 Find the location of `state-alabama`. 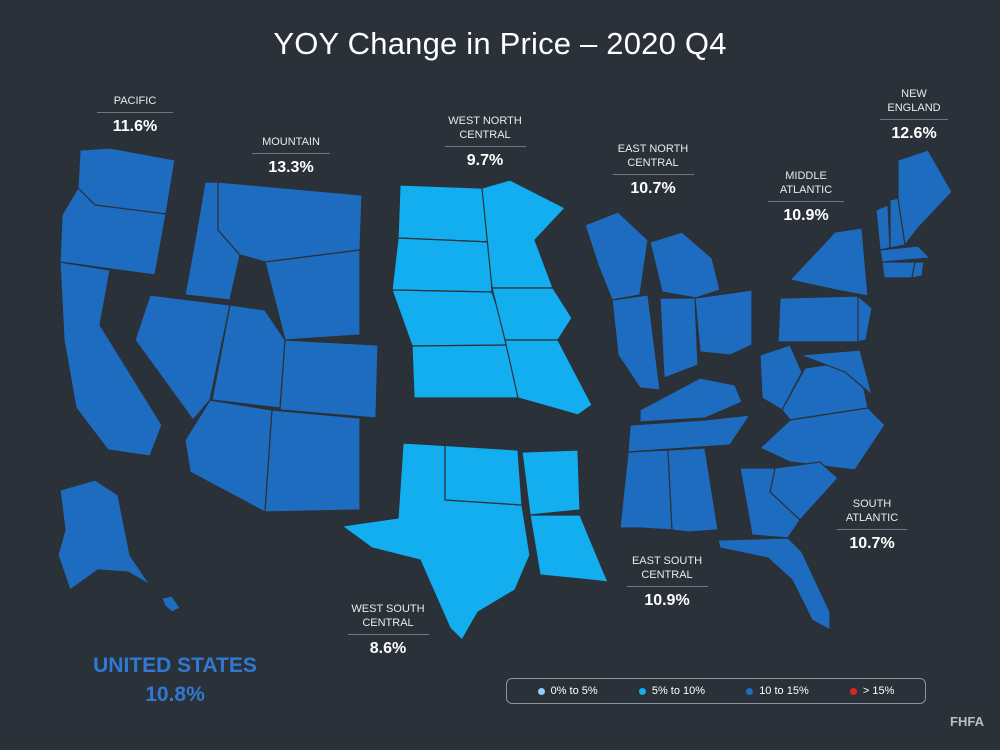

state-alabama is located at coordinates (693, 490).